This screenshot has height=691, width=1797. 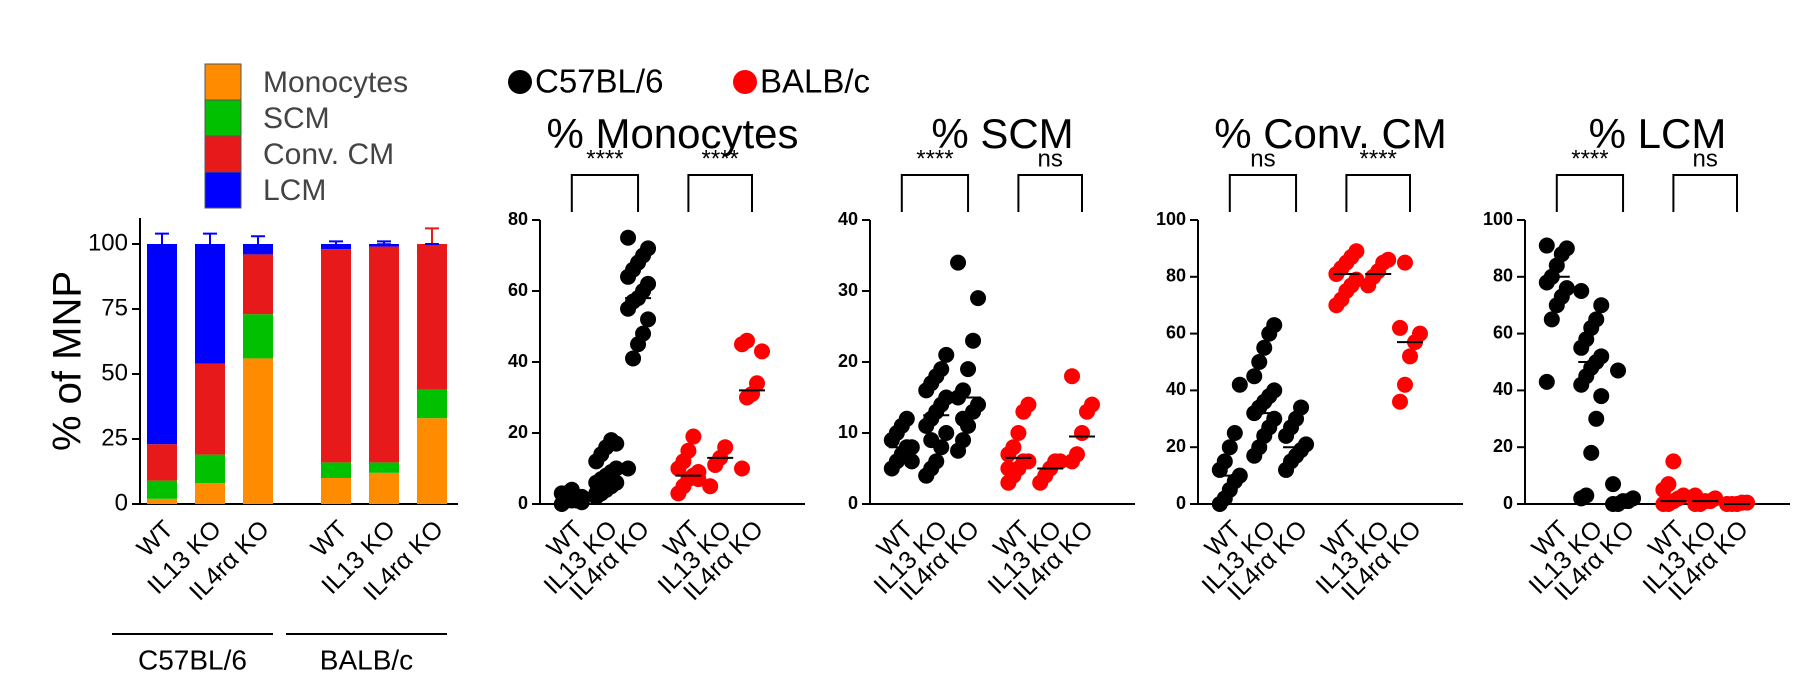 What do you see at coordinates (815, 81) in the screenshot?
I see `legend-label: BALB/c` at bounding box center [815, 81].